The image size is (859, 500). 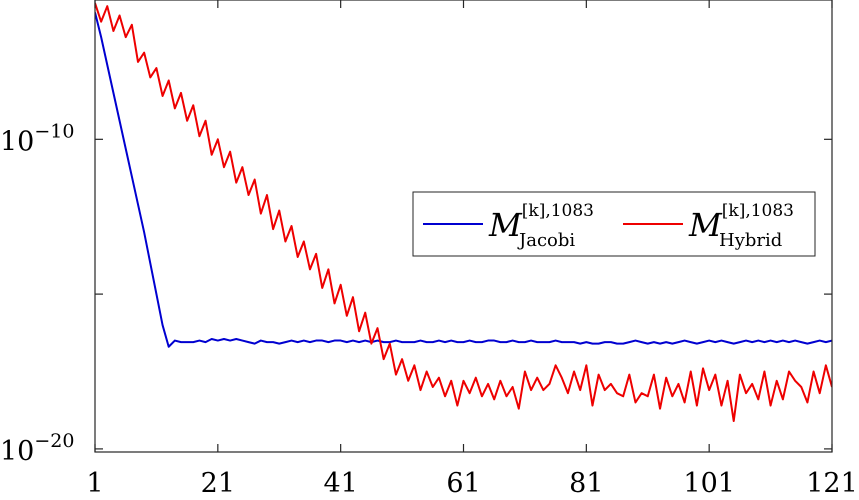 What do you see at coordinates (709, 483) in the screenshot?
I see `x-tick-label: 101` at bounding box center [709, 483].